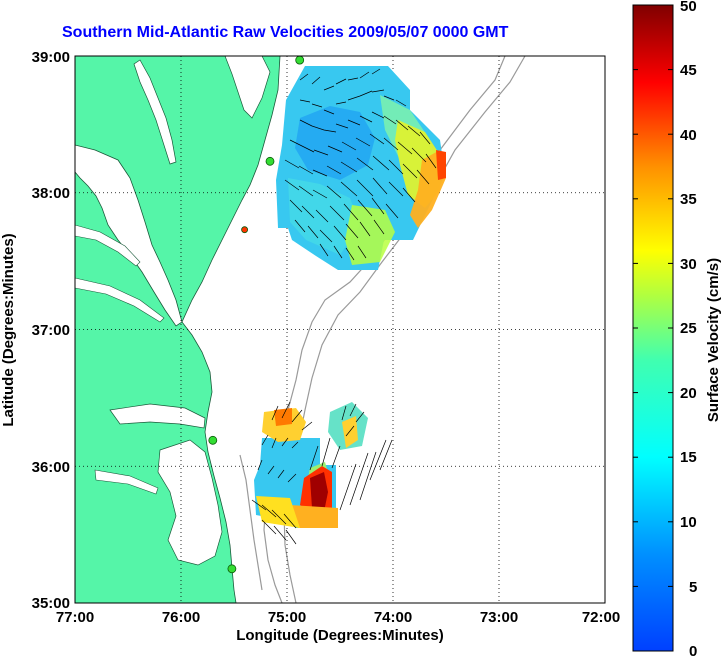 The width and height of the screenshot is (724, 659). I want to click on x-tick-label: 77:00, so click(75, 617).